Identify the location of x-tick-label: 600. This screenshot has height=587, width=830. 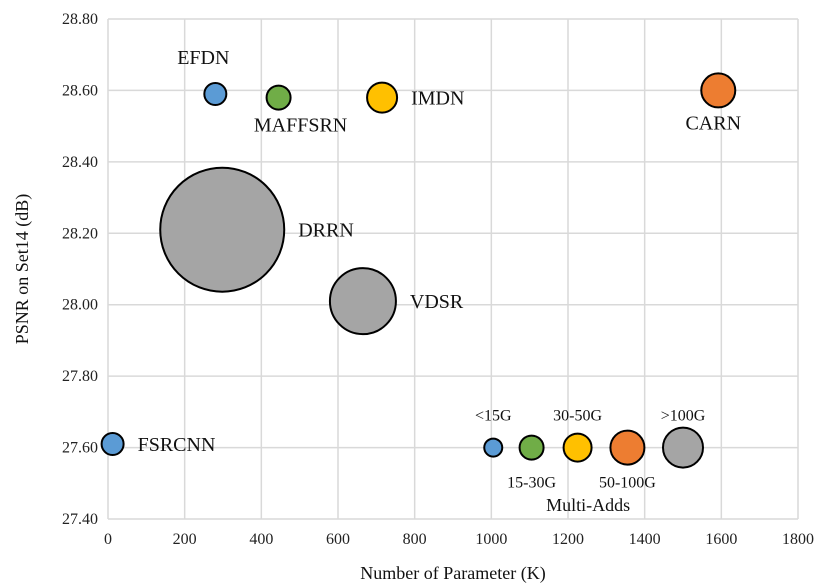
(338, 539).